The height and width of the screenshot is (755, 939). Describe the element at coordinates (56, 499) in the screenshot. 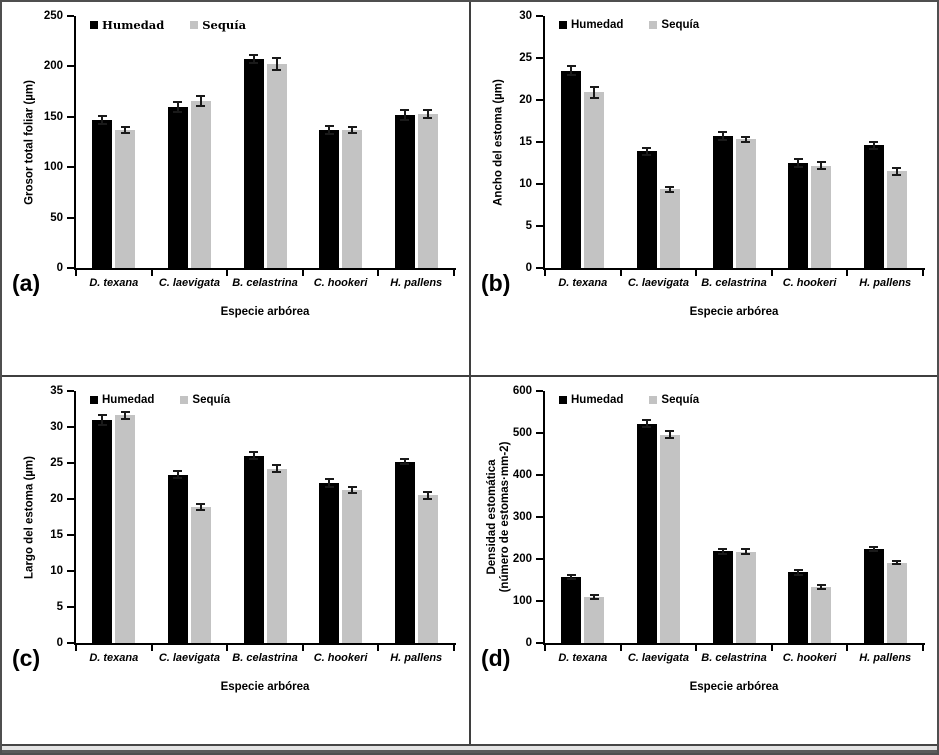

I see `y-axis-tick-label: 20` at that location.